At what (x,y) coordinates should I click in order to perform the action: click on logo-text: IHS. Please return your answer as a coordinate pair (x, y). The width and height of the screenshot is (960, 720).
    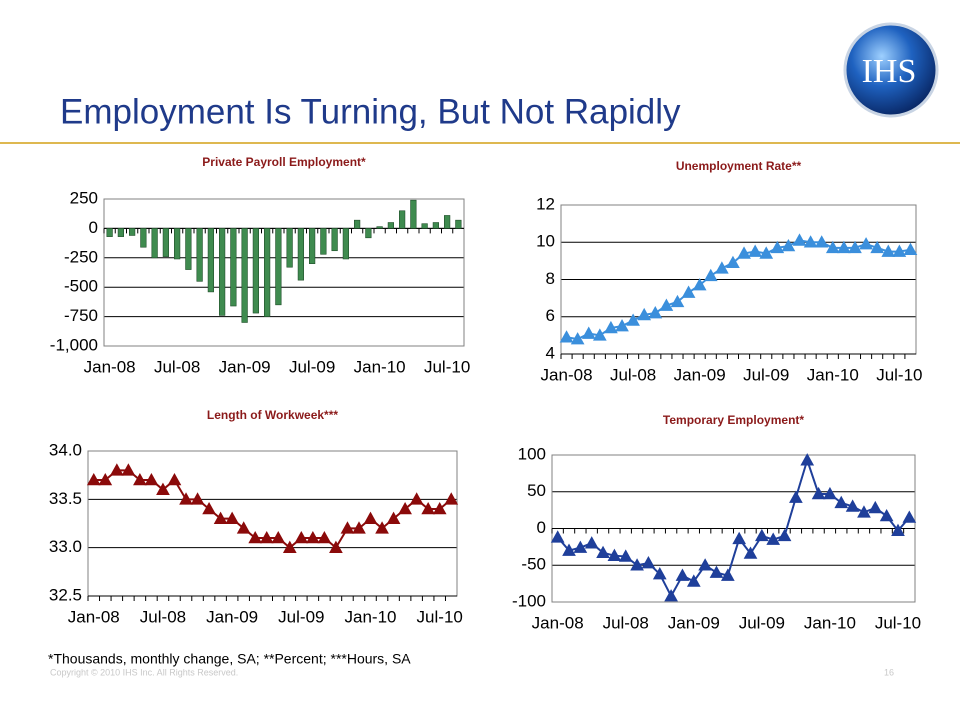
    Looking at the image, I should click on (889, 71).